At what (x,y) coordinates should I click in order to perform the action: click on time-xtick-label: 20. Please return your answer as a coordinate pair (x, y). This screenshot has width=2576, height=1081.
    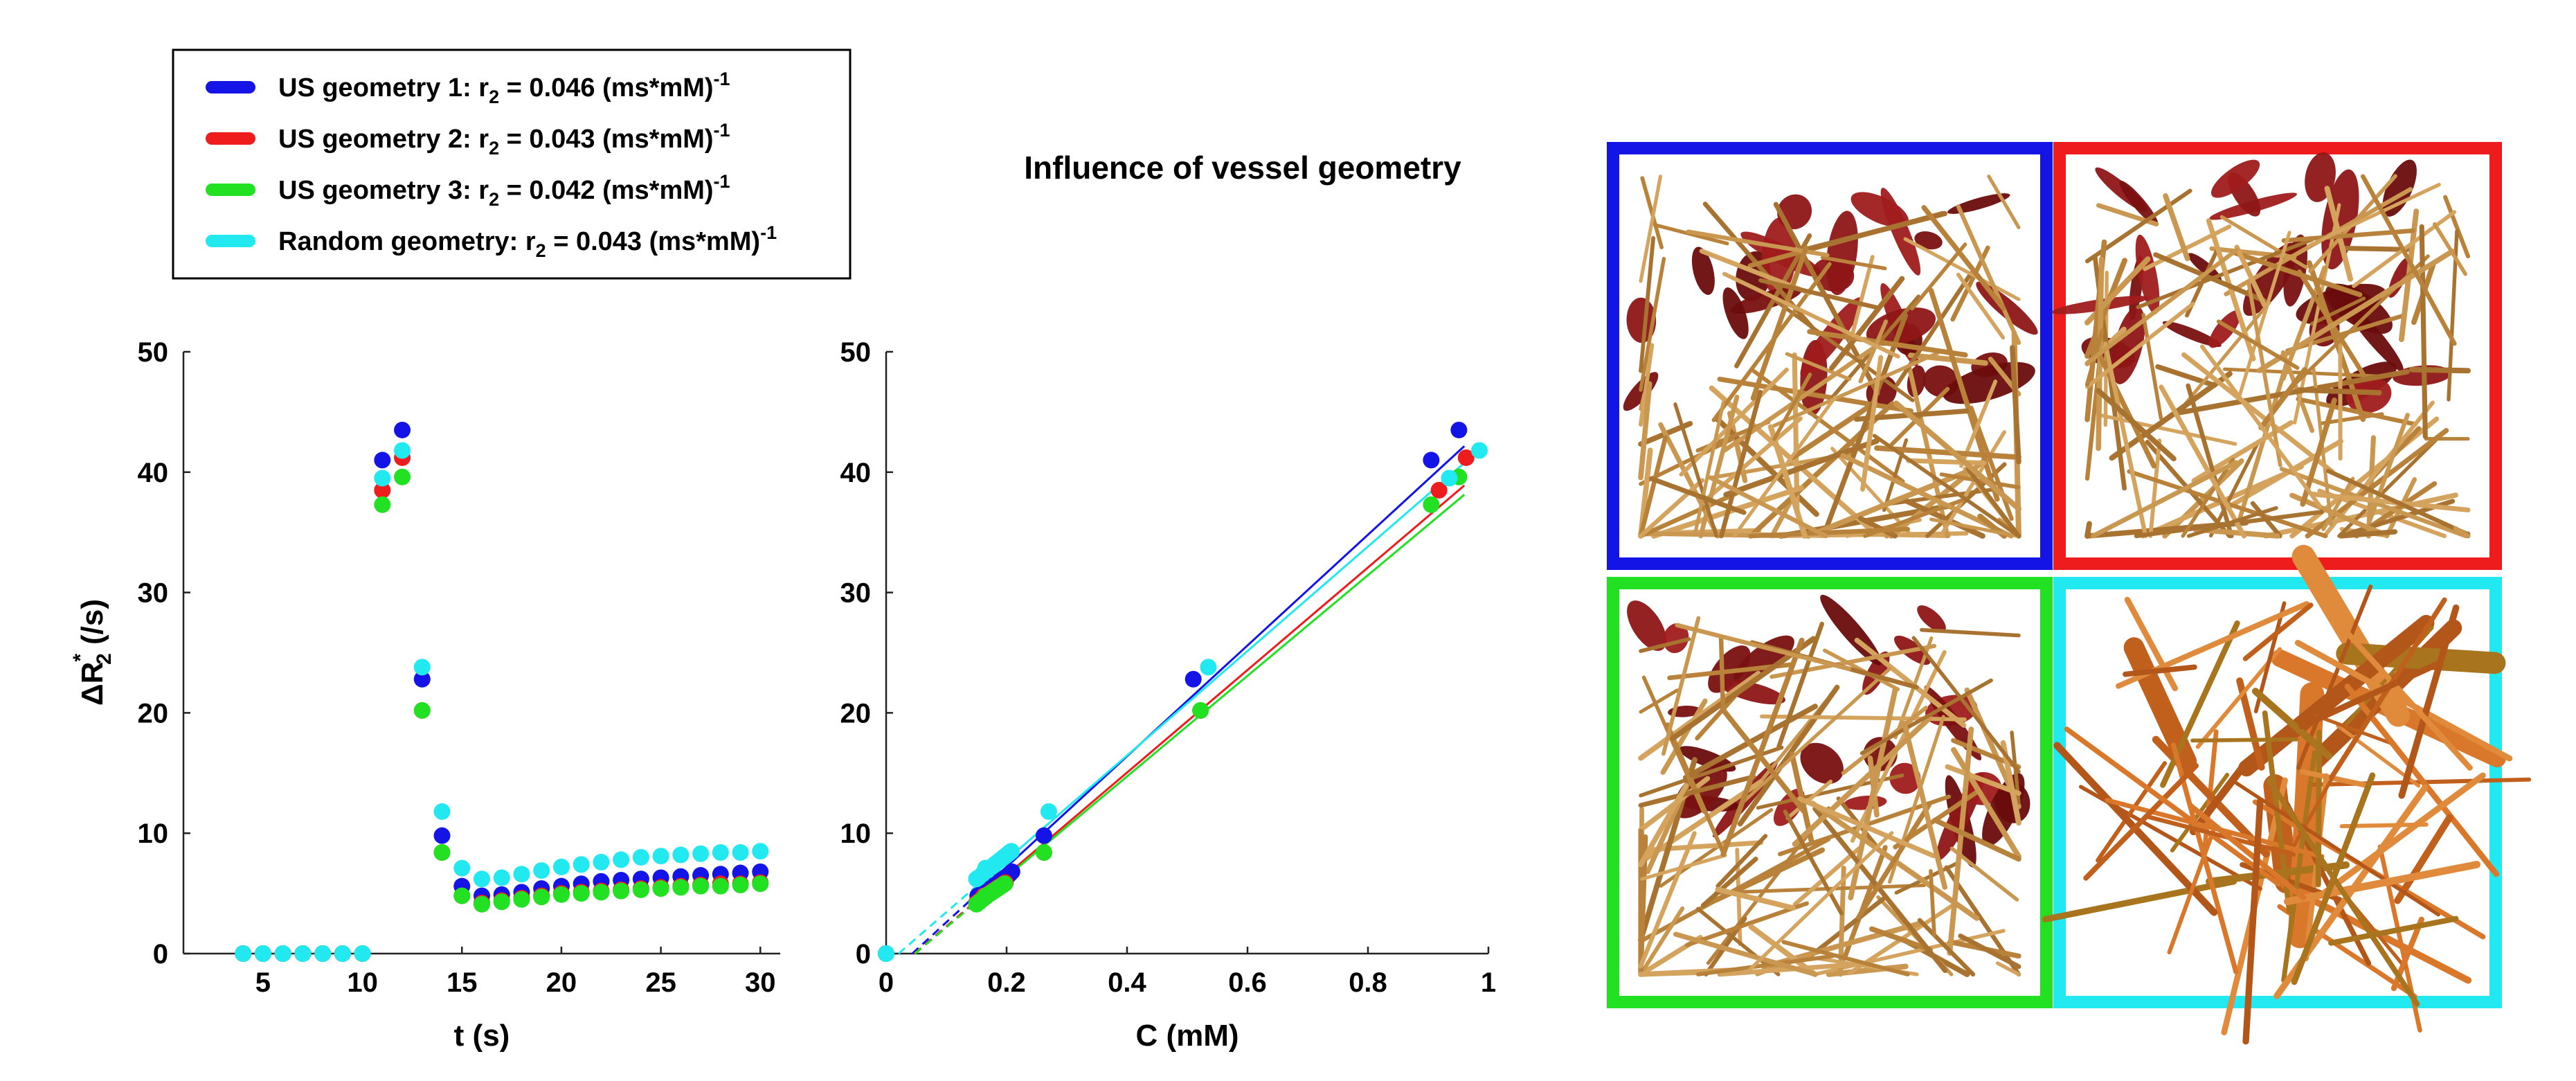
    Looking at the image, I should click on (561, 982).